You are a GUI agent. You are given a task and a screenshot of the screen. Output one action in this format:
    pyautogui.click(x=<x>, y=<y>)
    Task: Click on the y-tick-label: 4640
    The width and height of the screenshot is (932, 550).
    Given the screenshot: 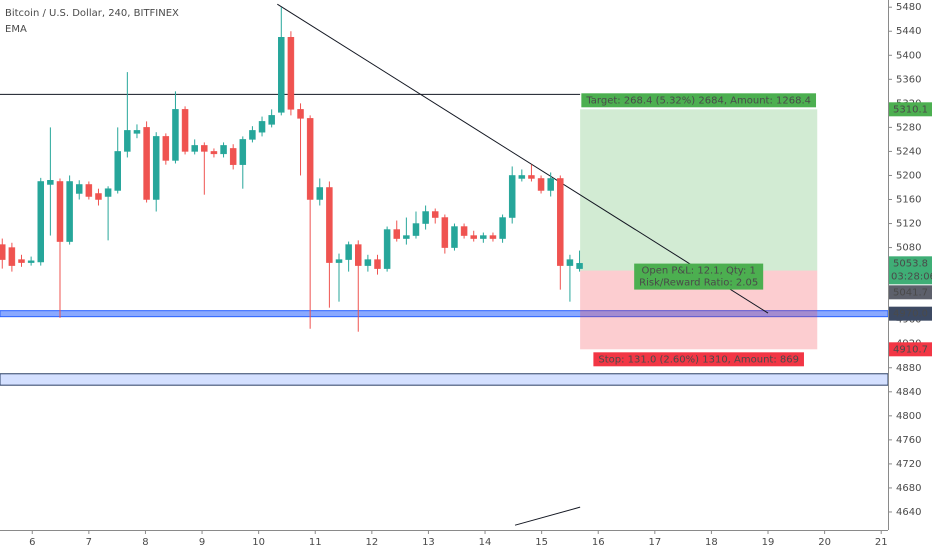 What is the action you would take?
    pyautogui.click(x=908, y=512)
    